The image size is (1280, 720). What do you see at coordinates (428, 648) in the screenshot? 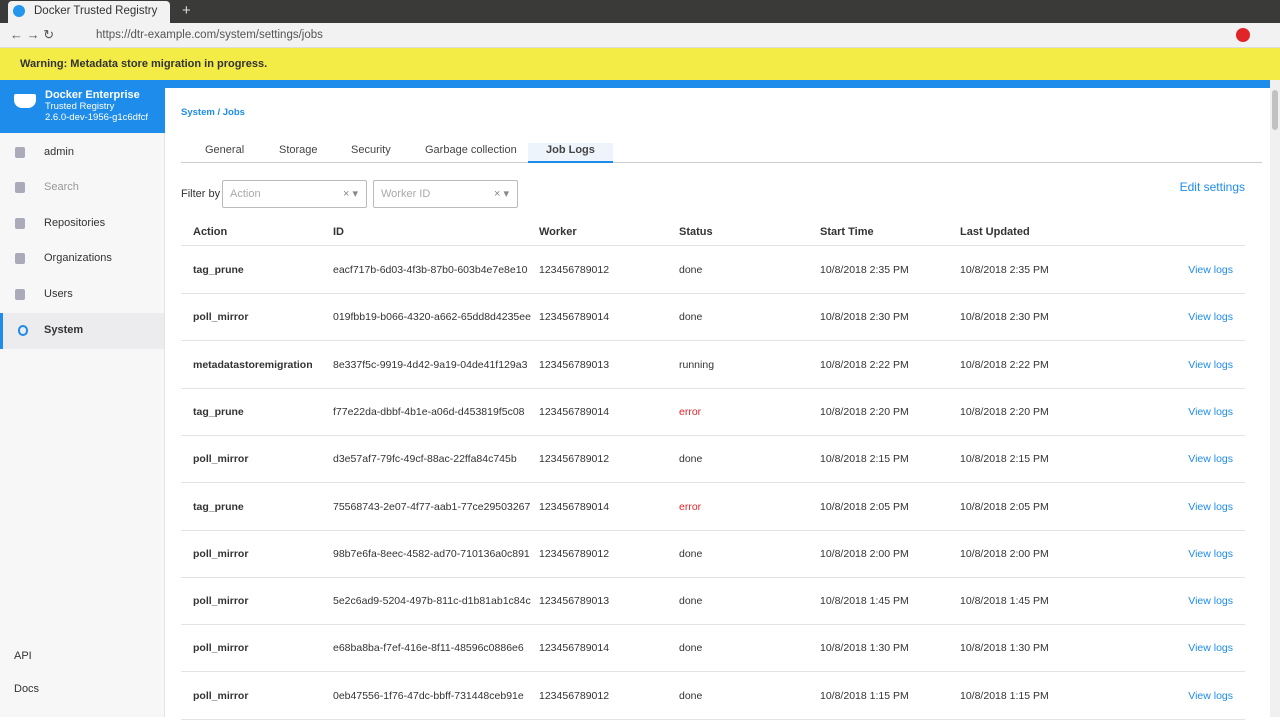
I see `cell-id: e68ba8ba-f7ef-416e-8f11-48596c0886e6` at bounding box center [428, 648].